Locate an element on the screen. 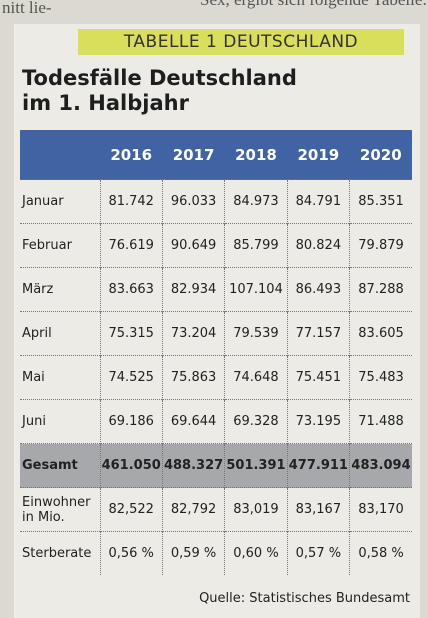  cell: 69.644 is located at coordinates (193, 421).